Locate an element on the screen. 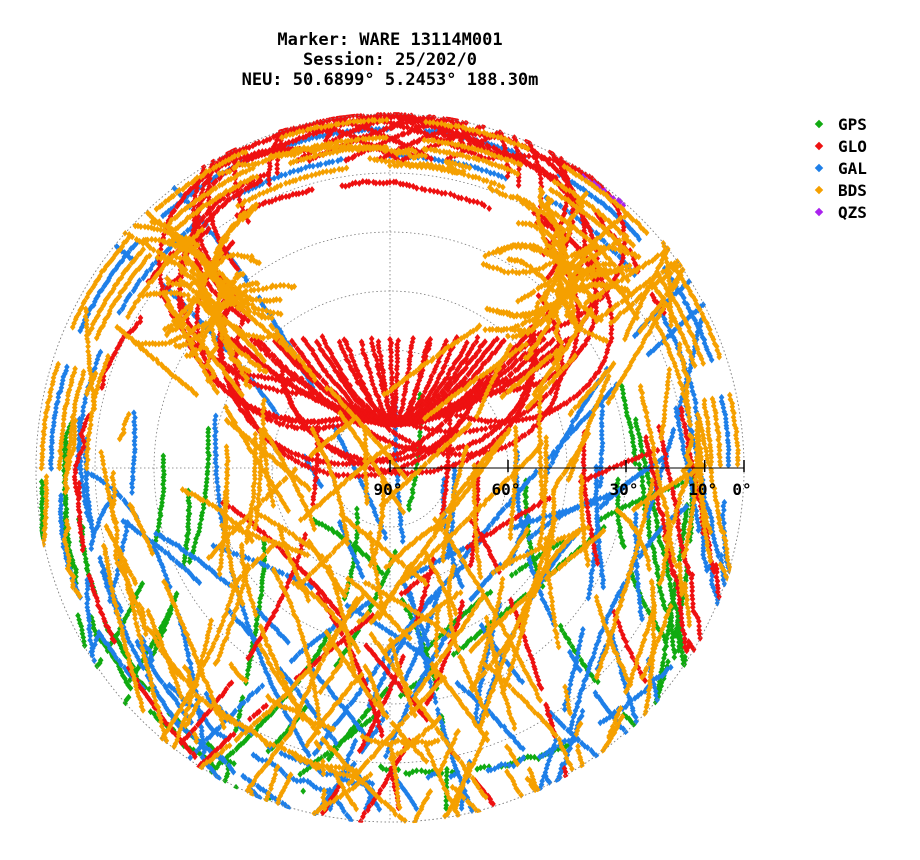 The width and height of the screenshot is (920, 860). chart-title-line-1: Marker: WARE 13114M001 is located at coordinates (390, 40).